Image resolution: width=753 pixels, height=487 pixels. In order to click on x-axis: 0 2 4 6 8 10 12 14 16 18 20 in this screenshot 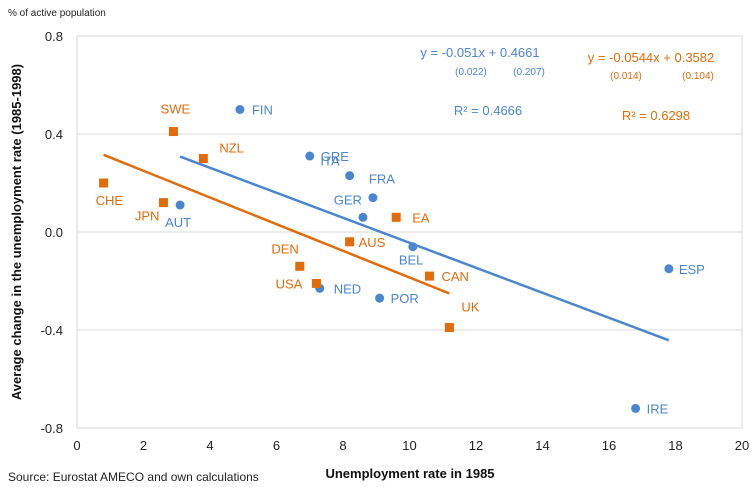, I will do `click(411, 445)`.